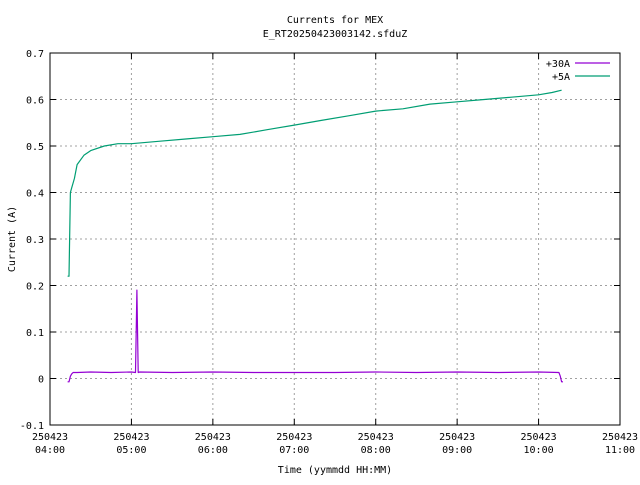  I want to click on legend-label: +30A, so click(558, 64).